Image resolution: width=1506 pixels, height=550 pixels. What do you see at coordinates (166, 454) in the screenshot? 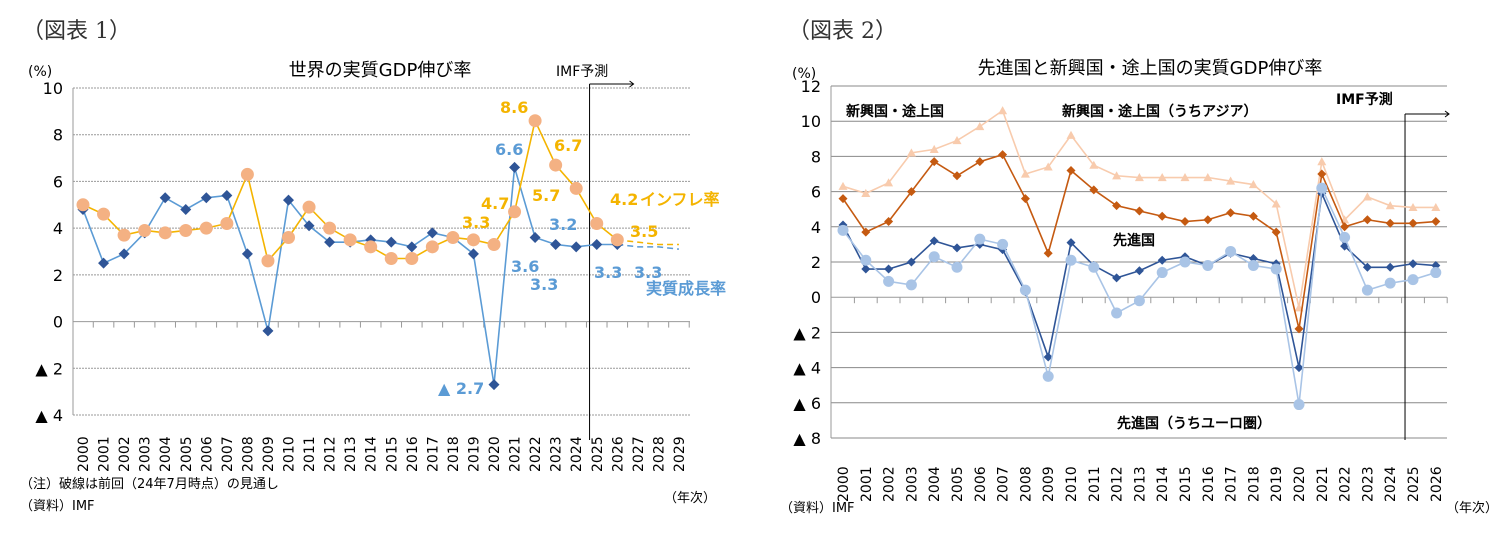
I see `x-tick-label: 2004` at bounding box center [166, 454].